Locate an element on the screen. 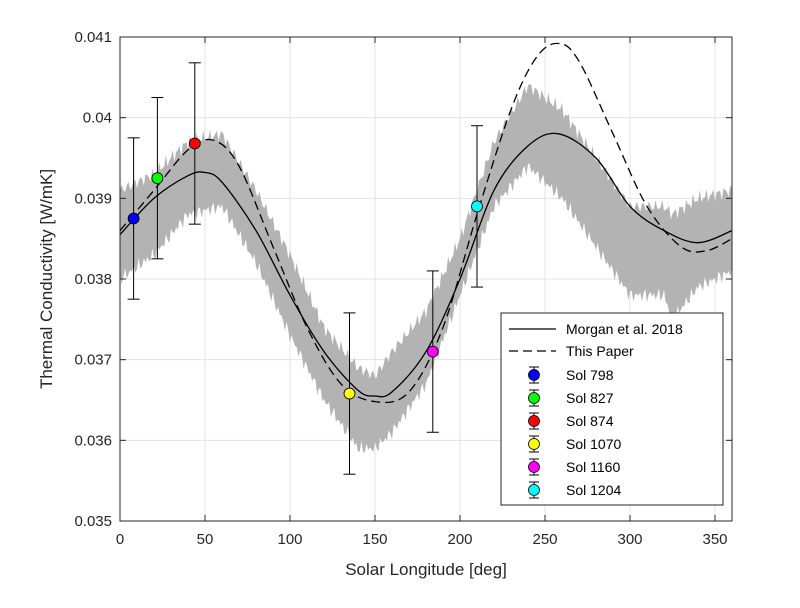 This screenshot has width=800, height=608. legend-label: Morgan et al. 2018 is located at coordinates (624, 329).